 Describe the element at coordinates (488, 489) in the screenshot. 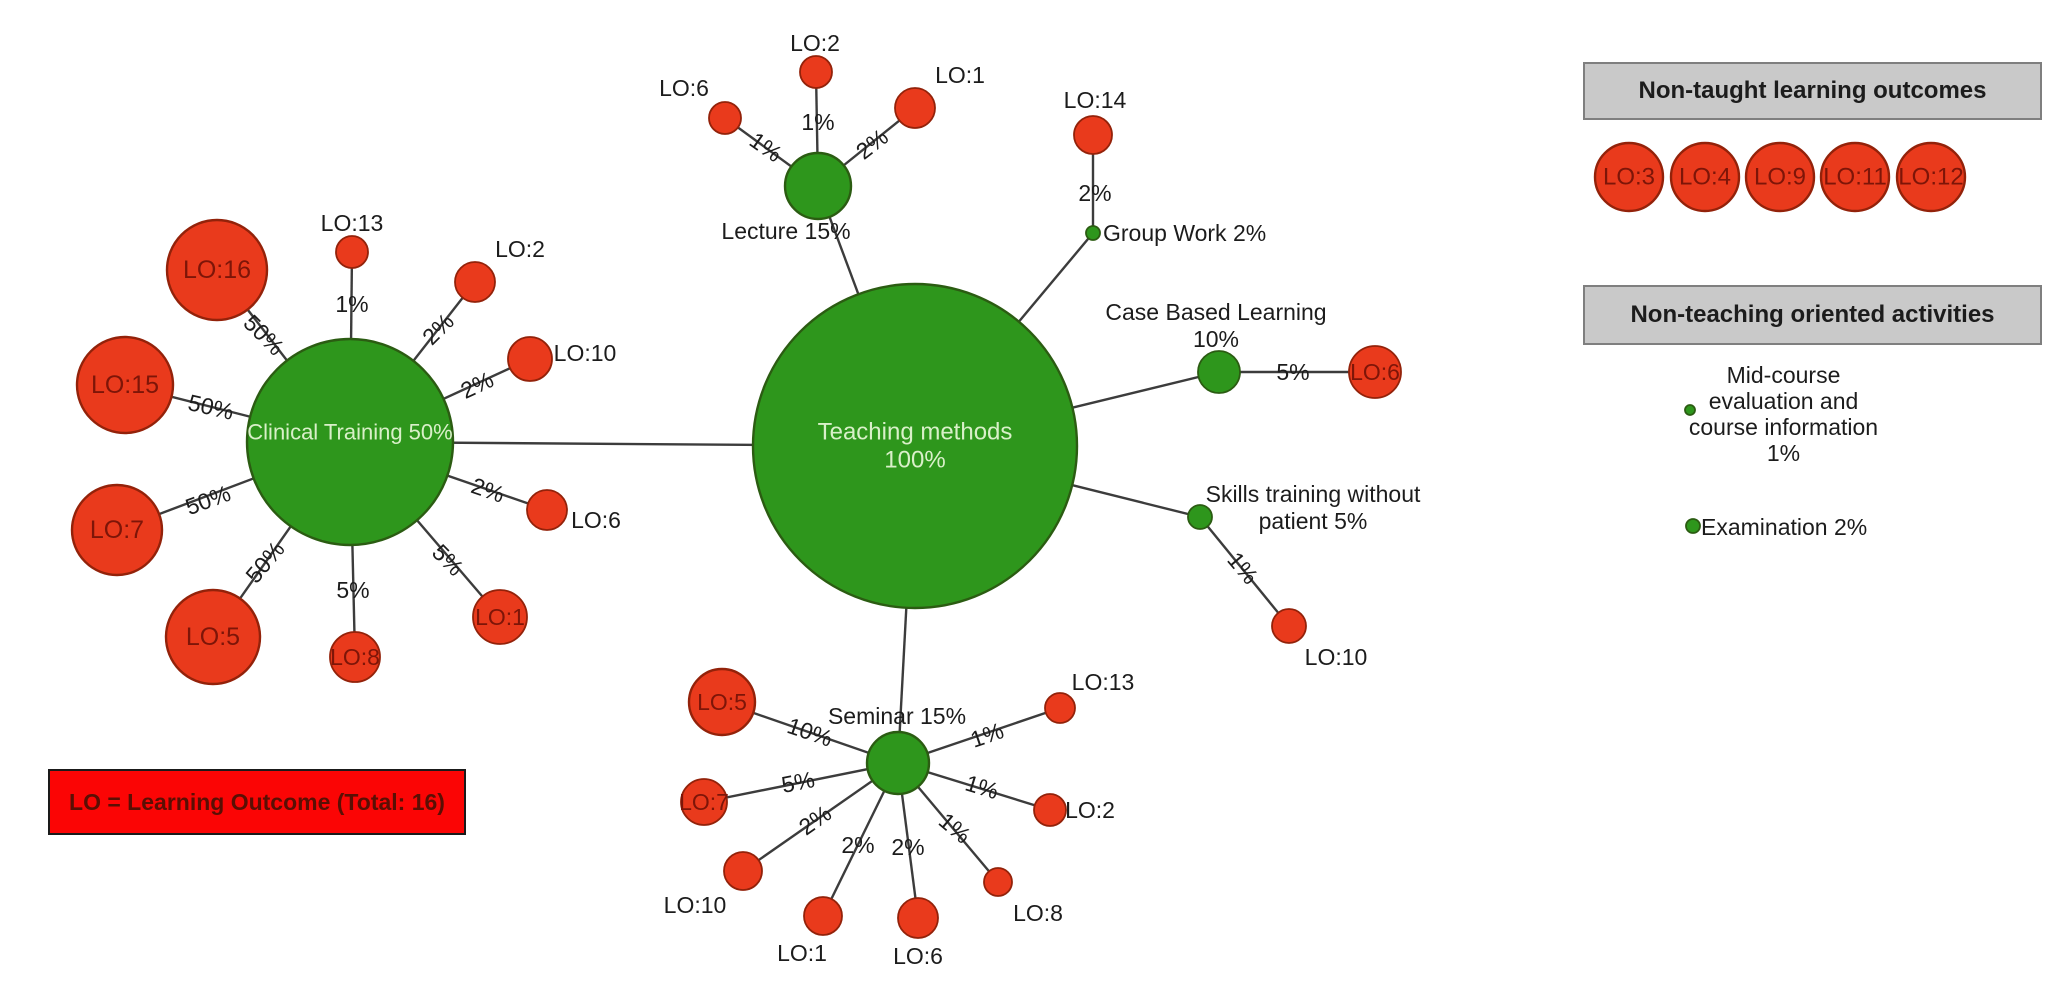

I see `edge-label-clinical-c6: 2%` at that location.